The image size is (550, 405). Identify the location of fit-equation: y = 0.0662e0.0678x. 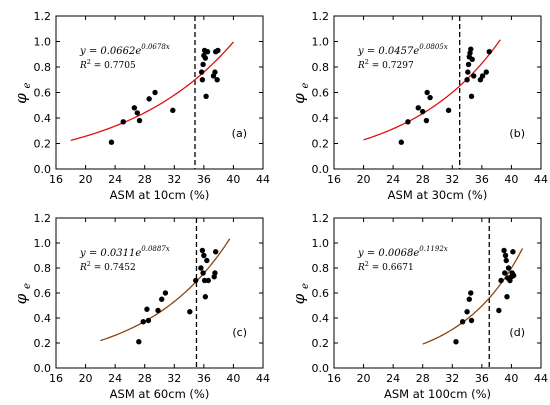
(124, 50).